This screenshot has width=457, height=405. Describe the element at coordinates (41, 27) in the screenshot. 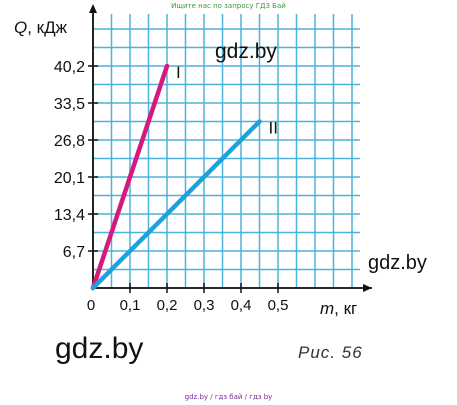

I see `y-axis-label: Q, кДж` at that location.